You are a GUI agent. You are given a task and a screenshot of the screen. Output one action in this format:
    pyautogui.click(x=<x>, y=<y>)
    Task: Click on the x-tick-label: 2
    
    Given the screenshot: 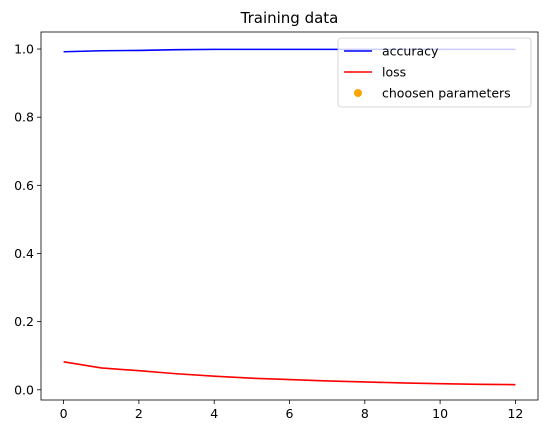 What is the action you would take?
    pyautogui.click(x=139, y=413)
    